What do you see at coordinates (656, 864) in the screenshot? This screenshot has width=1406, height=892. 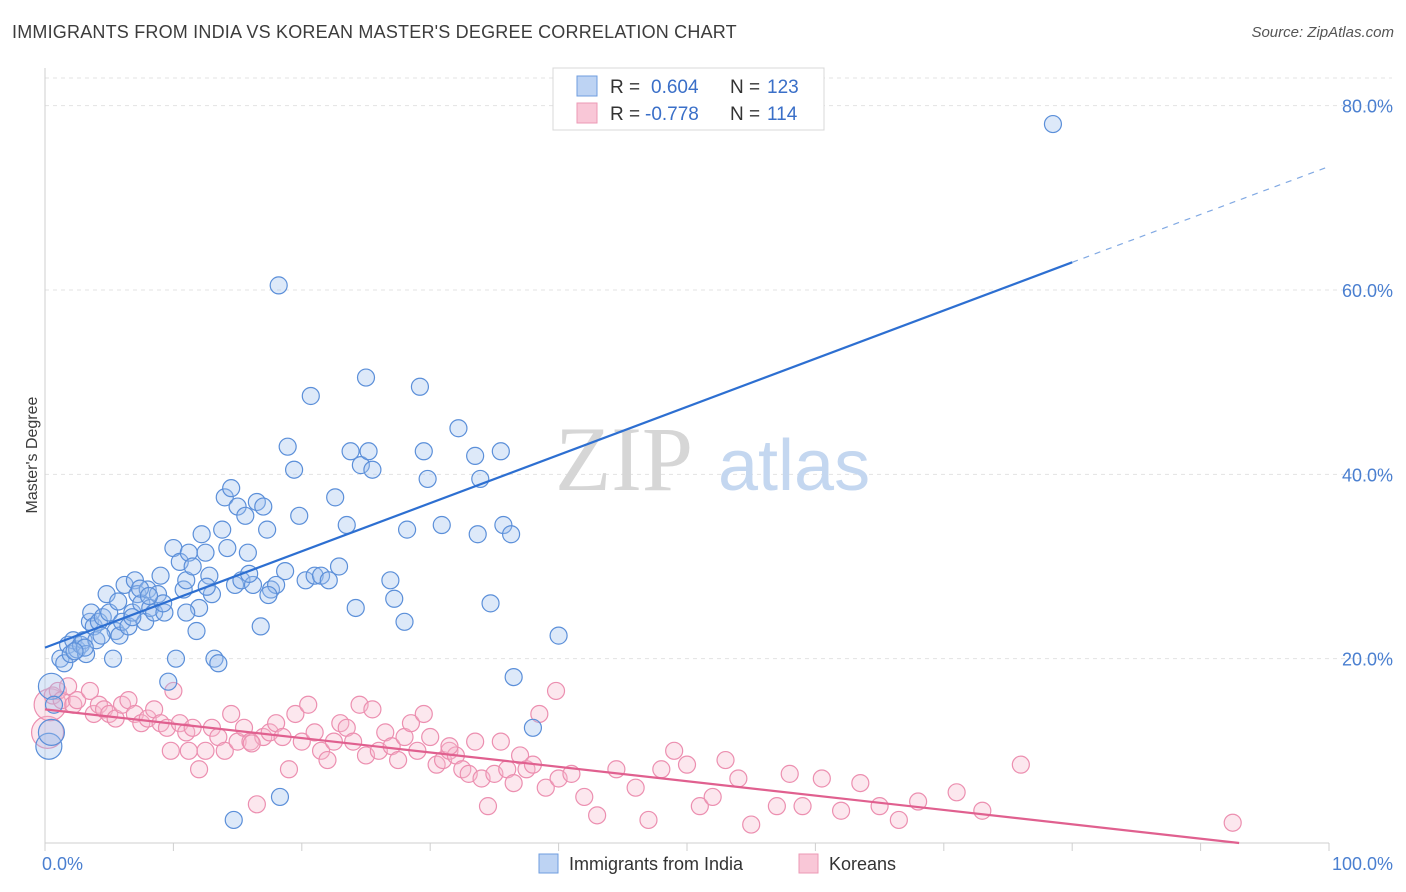 I see `bottom-legend-label-india: Immigrants from India` at bounding box center [656, 864].